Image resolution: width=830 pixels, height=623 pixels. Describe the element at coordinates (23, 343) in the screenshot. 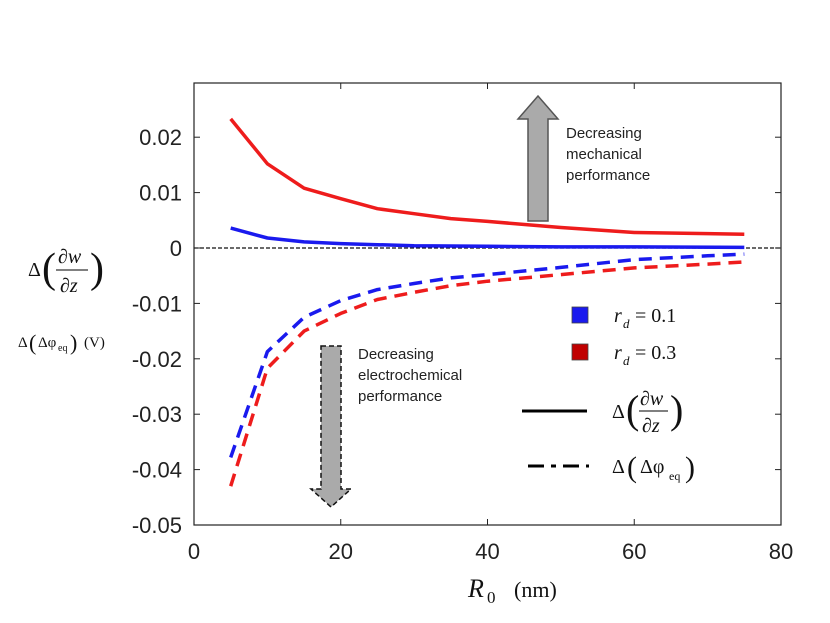

I see `ylabel-bottom-delta: Δ` at that location.